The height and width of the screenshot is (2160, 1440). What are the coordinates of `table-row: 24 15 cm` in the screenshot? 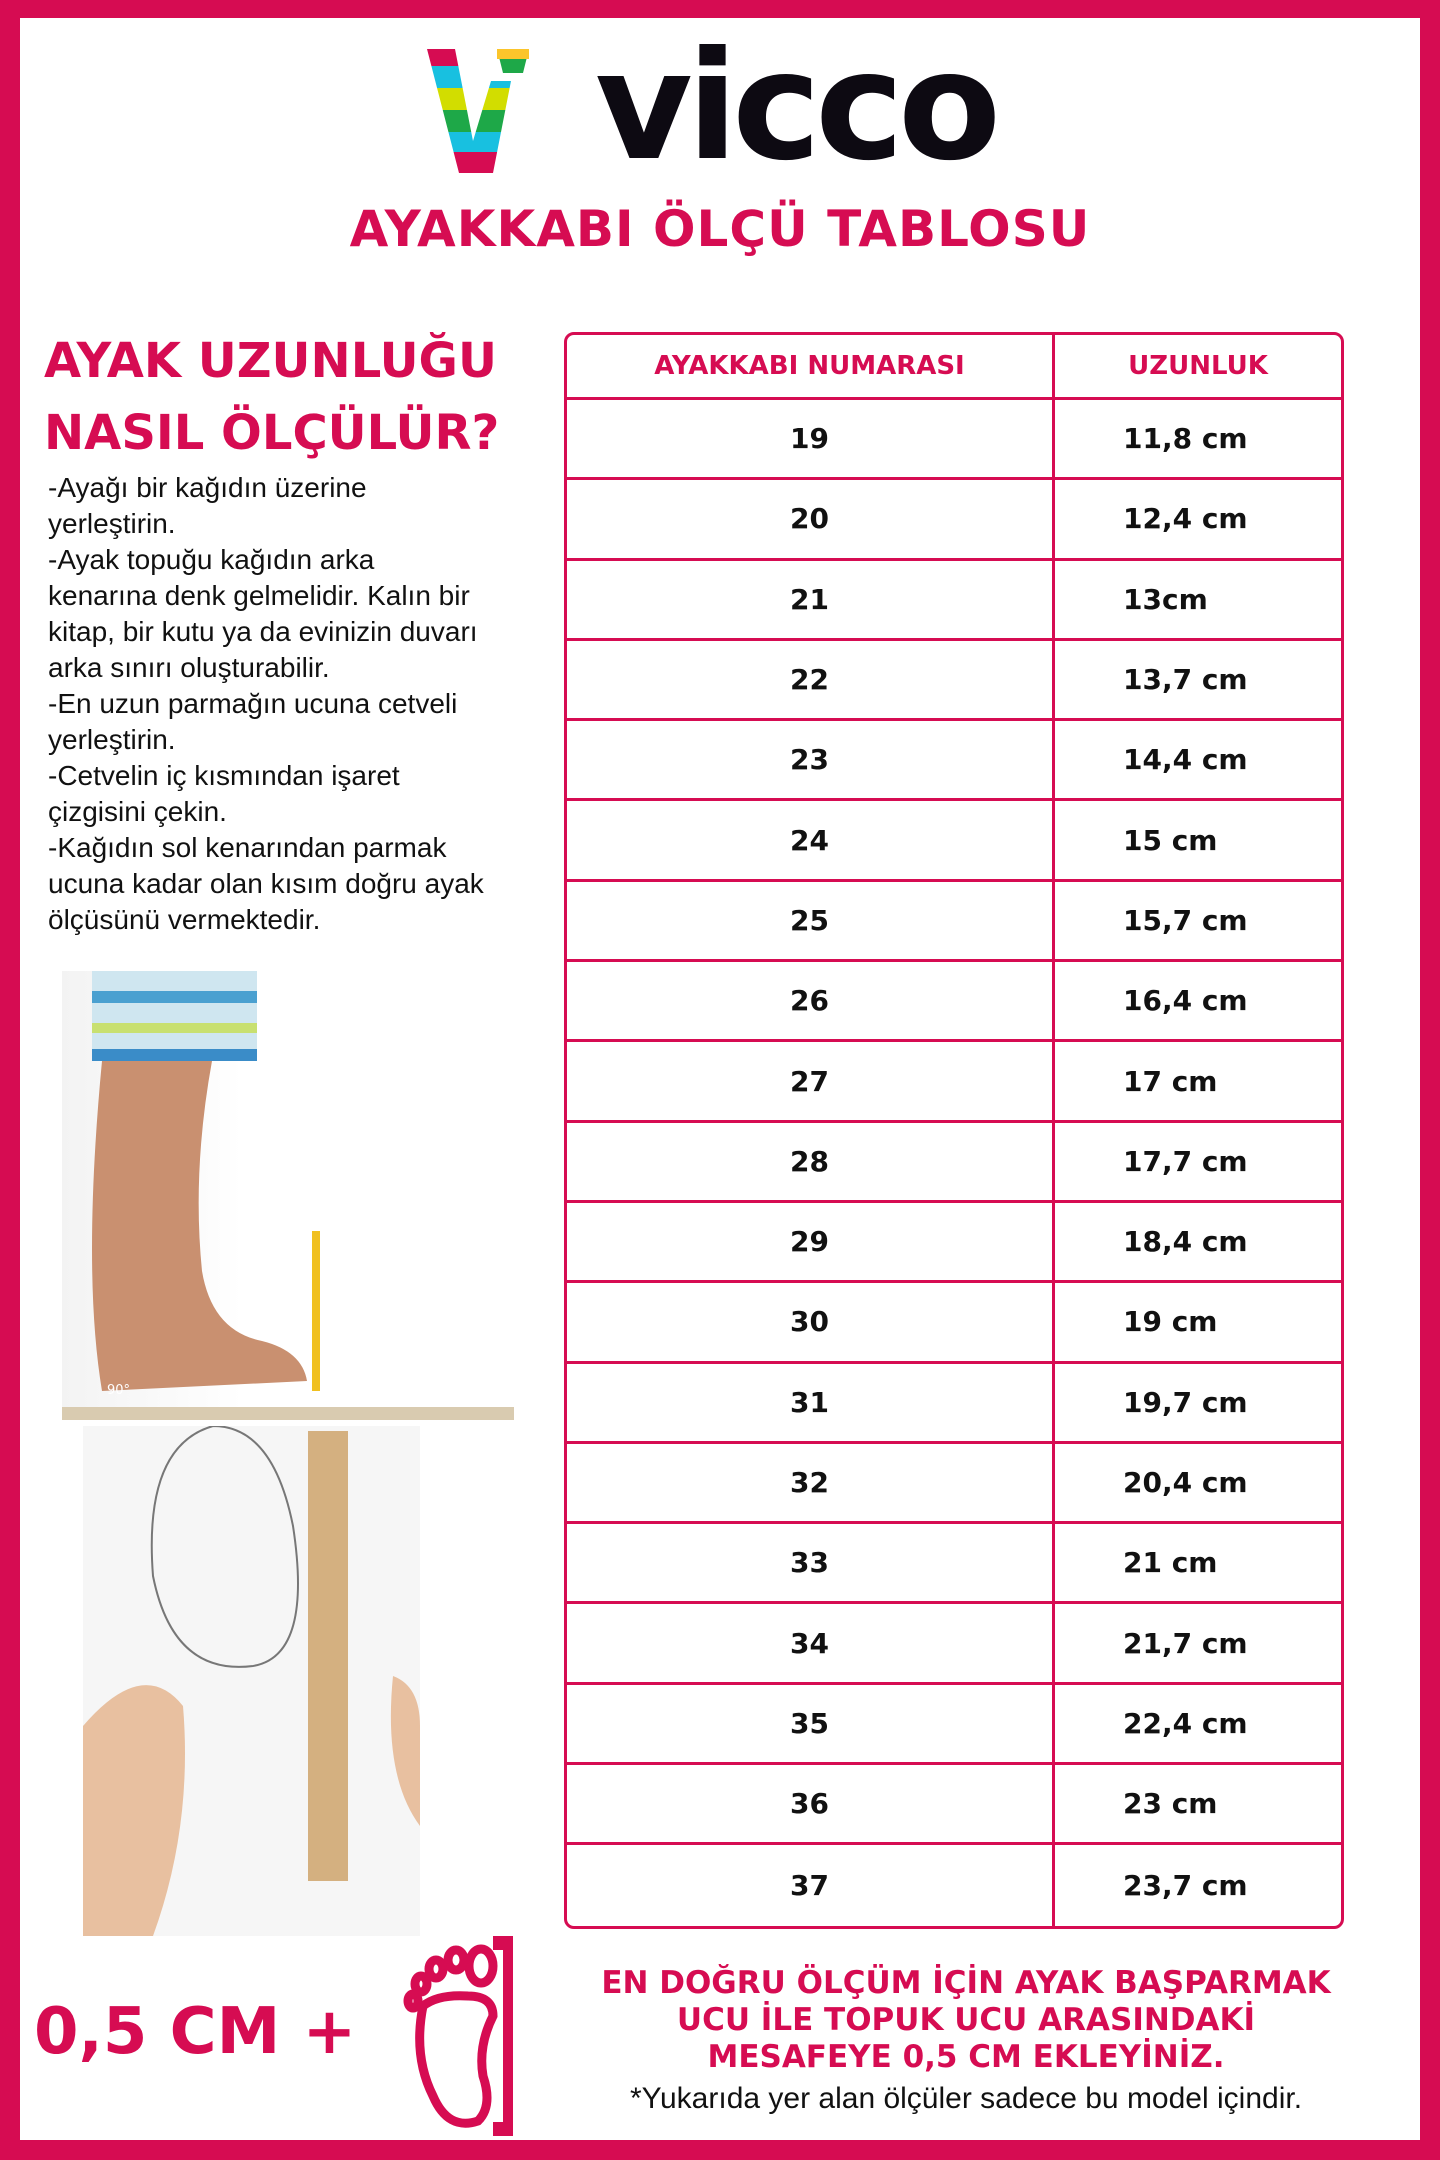 It's located at (954, 841).